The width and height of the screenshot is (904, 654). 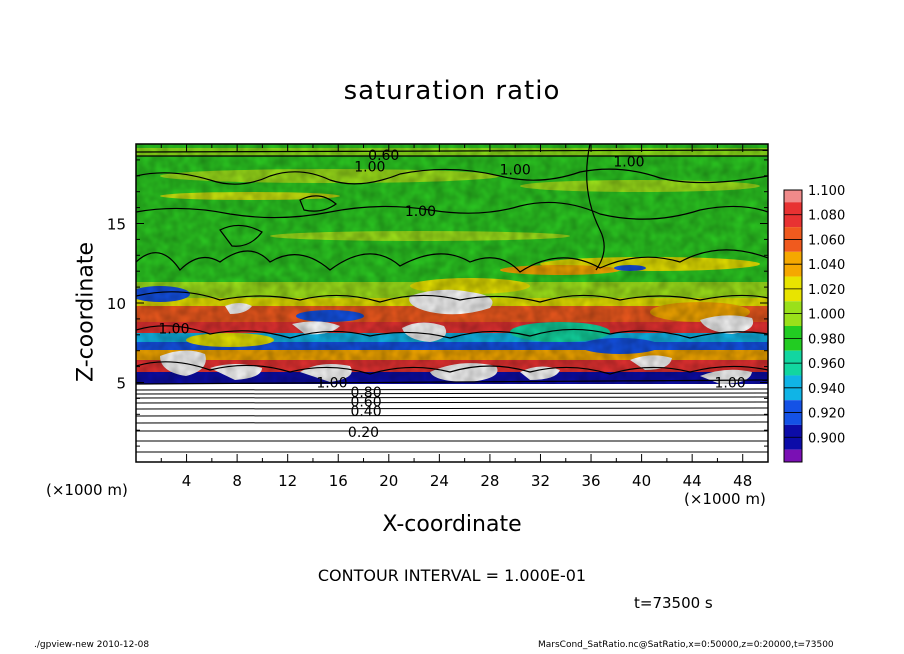 I want to click on colorbar-label: 1.040, so click(x=826, y=265).